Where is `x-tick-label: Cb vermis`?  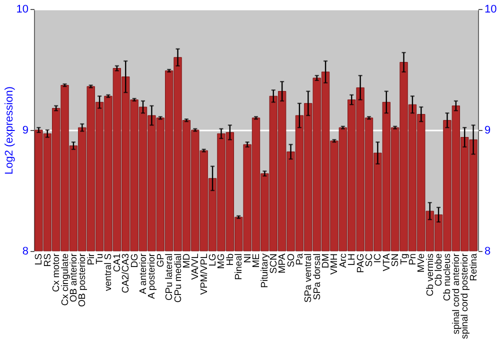 x-tick-label: Cb vermis is located at coordinates (430, 274).